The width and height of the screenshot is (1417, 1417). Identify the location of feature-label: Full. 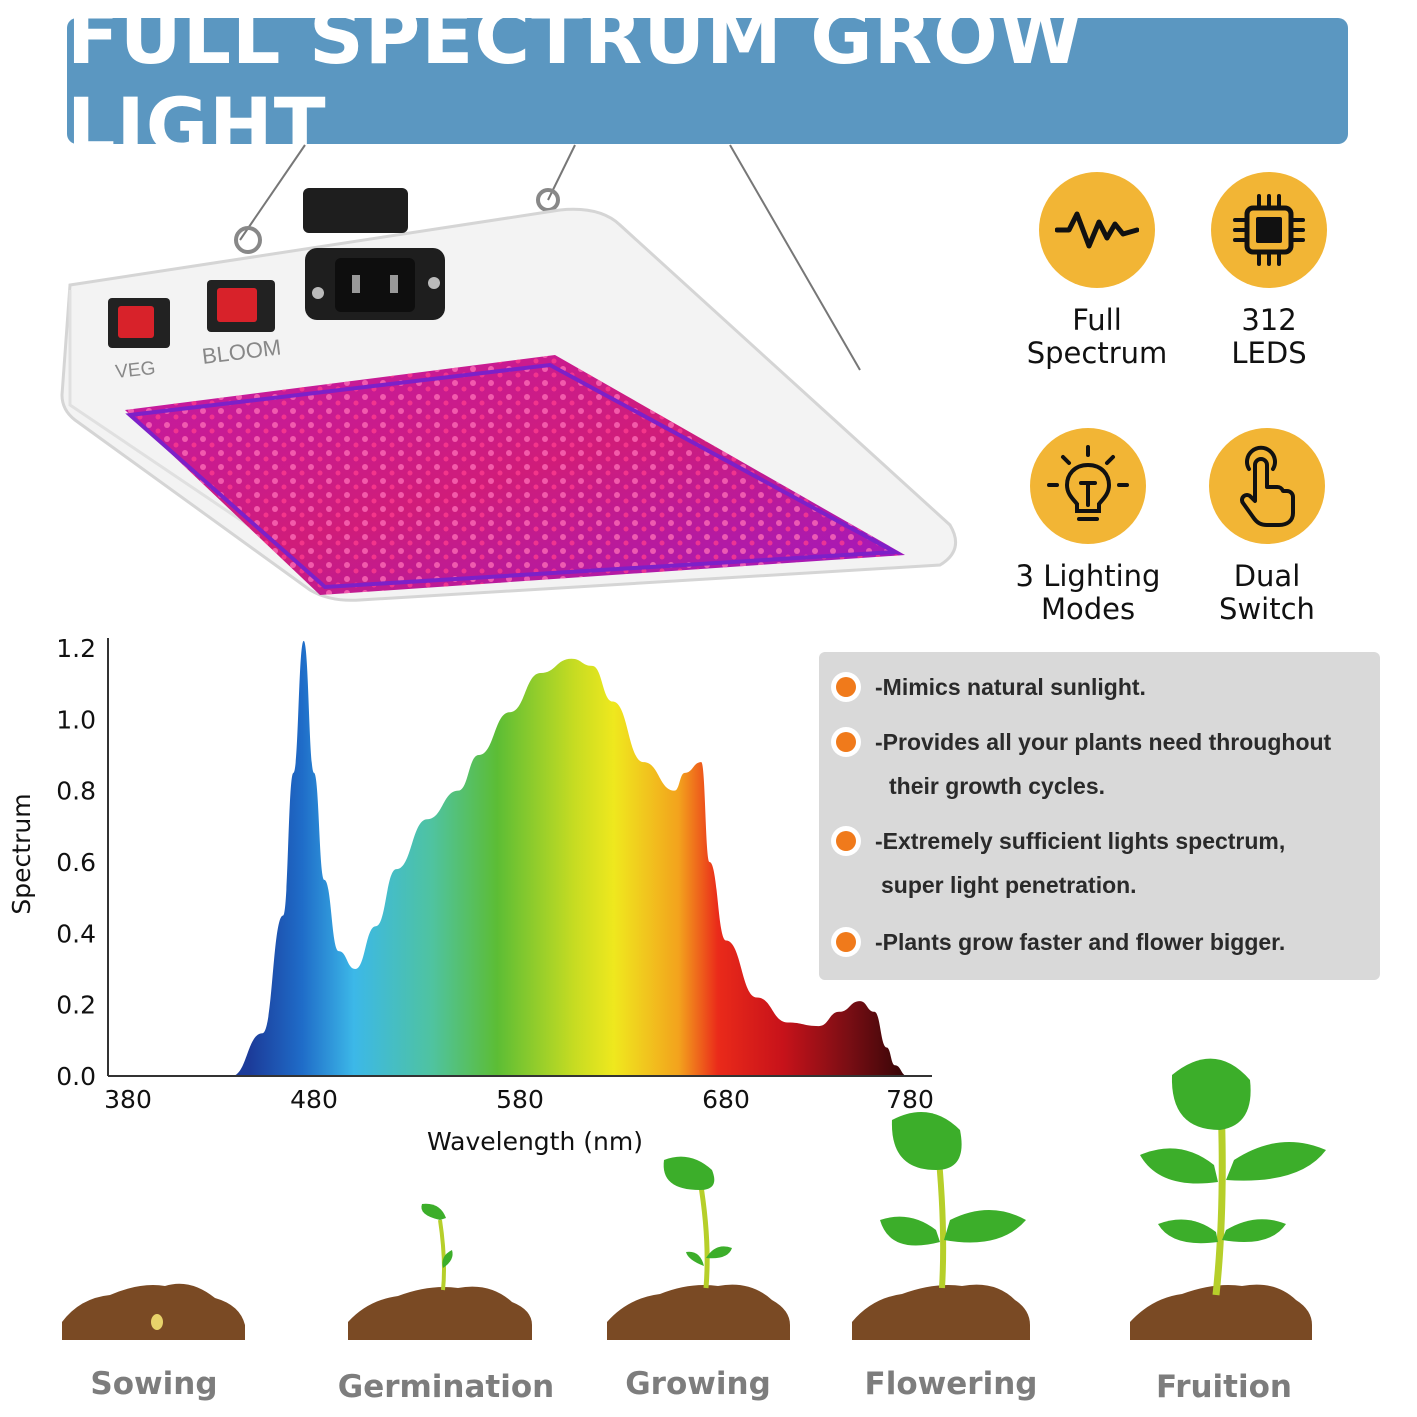
(1097, 320).